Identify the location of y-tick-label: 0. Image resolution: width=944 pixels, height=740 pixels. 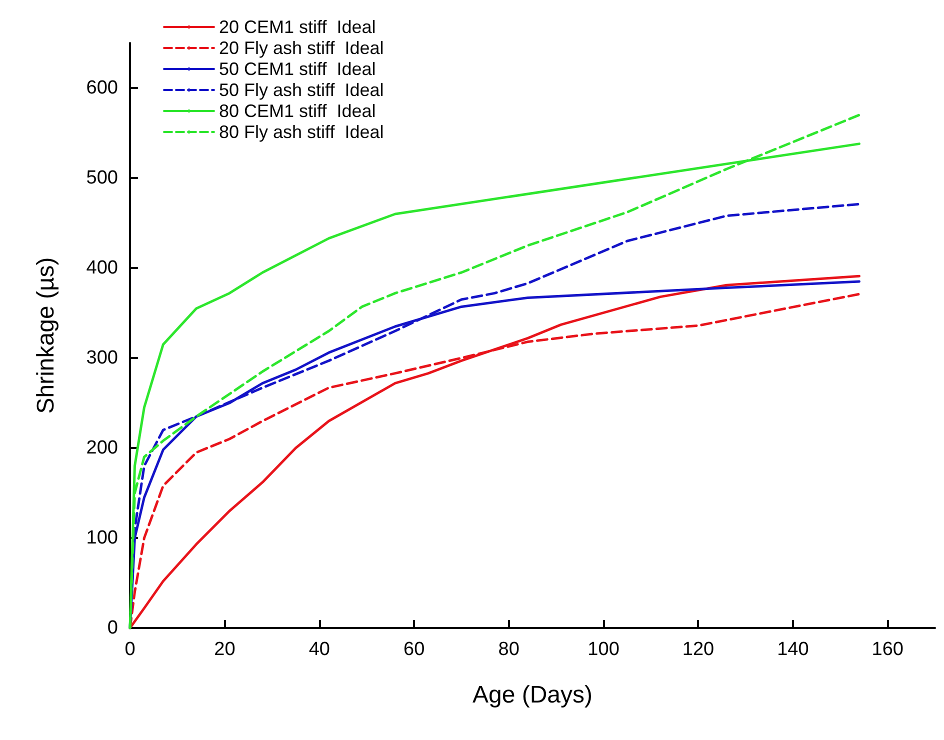
(112, 628).